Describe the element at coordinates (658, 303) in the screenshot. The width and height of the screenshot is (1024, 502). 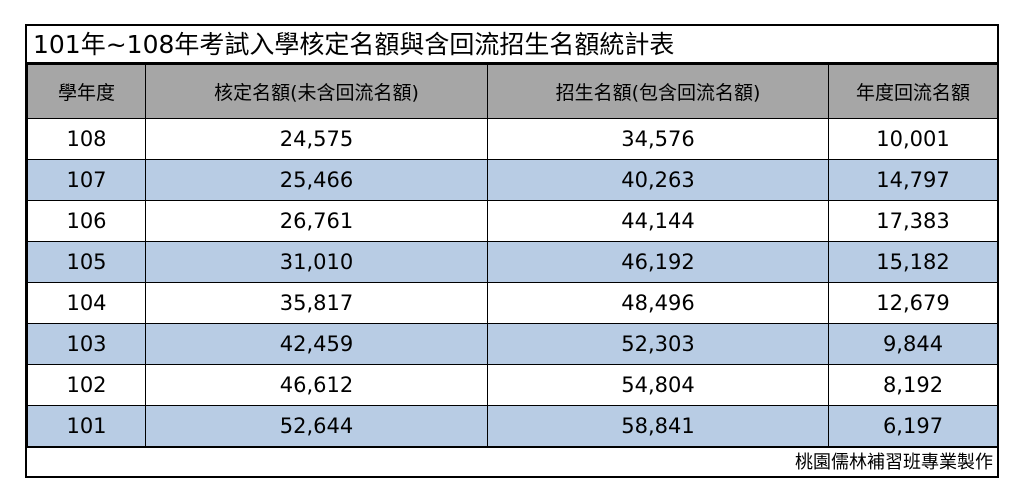
I see `cell-enrollment: 48,496` at that location.